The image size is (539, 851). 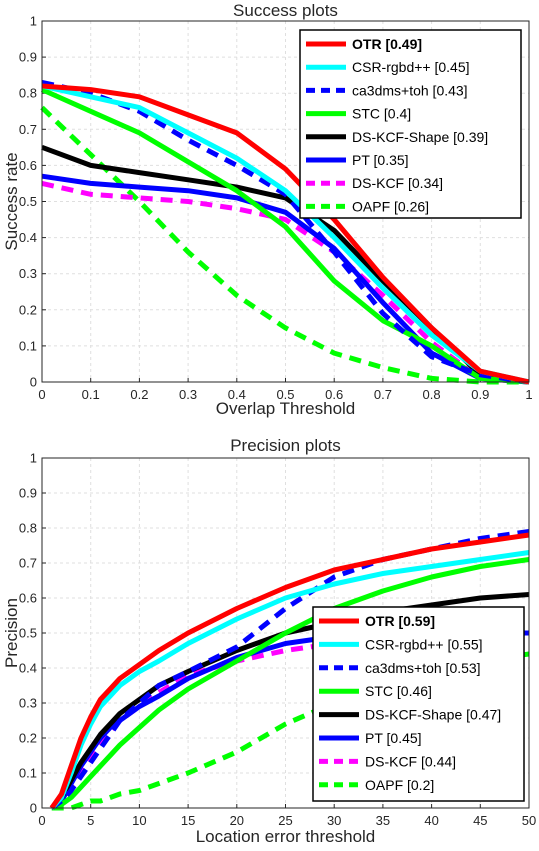 What do you see at coordinates (380, 160) in the screenshot?
I see `legend-entry: PT [0.35]` at bounding box center [380, 160].